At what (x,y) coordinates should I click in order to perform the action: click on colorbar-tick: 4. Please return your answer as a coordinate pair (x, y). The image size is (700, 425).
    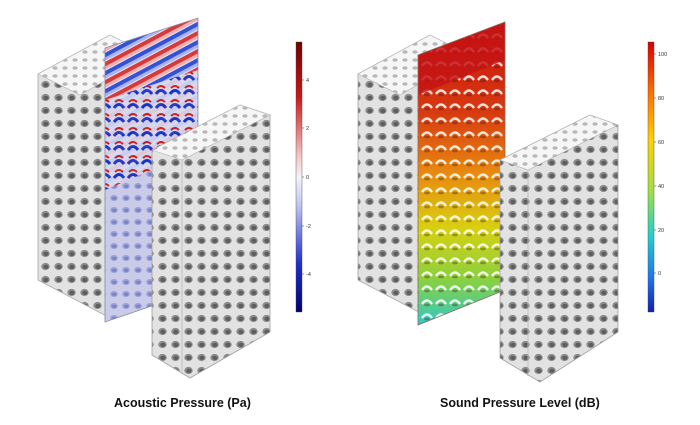
    Looking at the image, I should click on (307, 81).